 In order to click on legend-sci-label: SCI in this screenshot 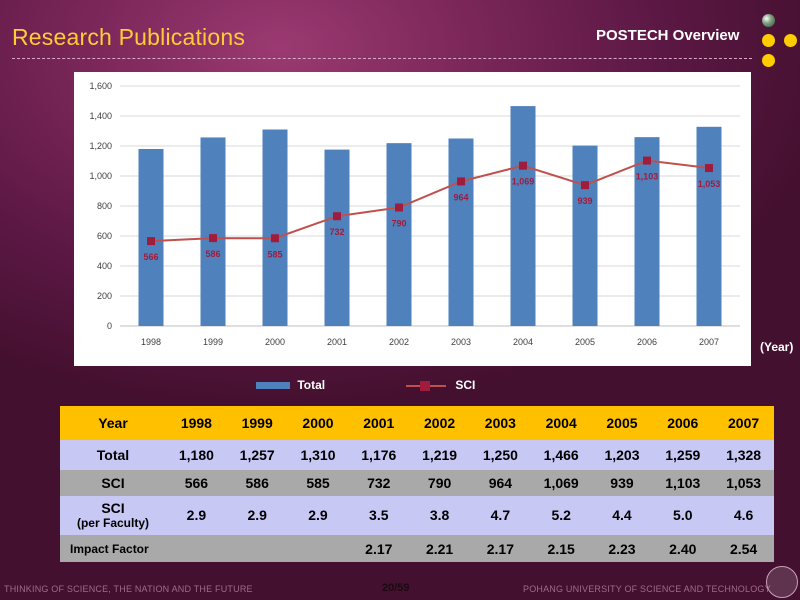, I will do `click(465, 385)`.